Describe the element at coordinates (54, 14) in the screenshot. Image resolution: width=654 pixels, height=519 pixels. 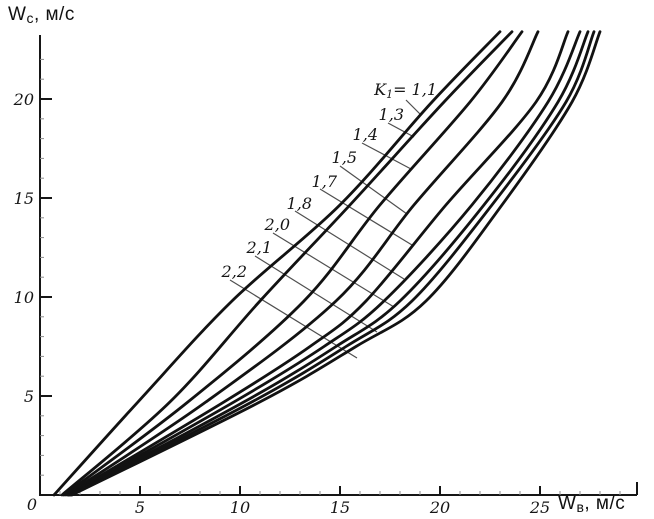
I see `y-axis-title-units: , м/с` at that location.